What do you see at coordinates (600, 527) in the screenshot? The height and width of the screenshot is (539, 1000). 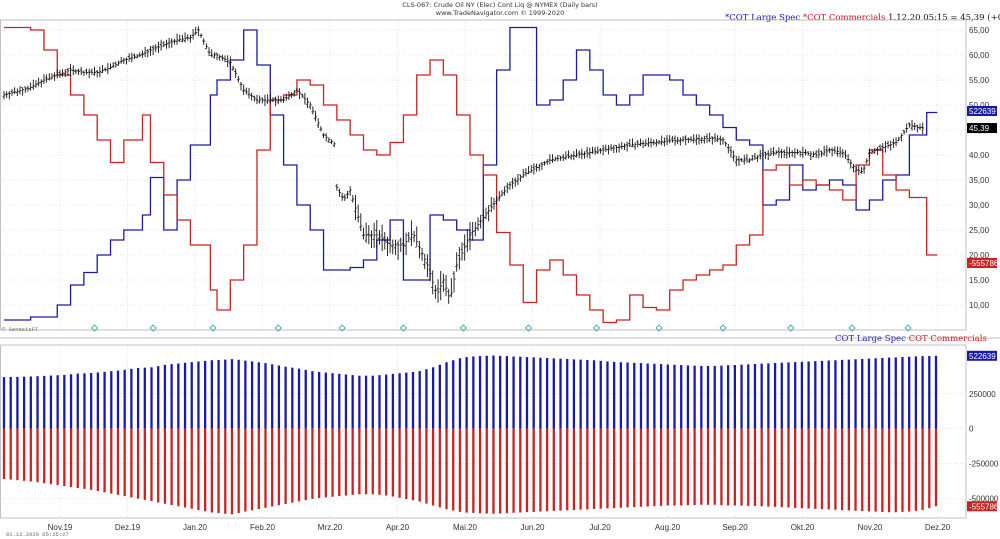 I see `x-month-label: Jul.20` at bounding box center [600, 527].